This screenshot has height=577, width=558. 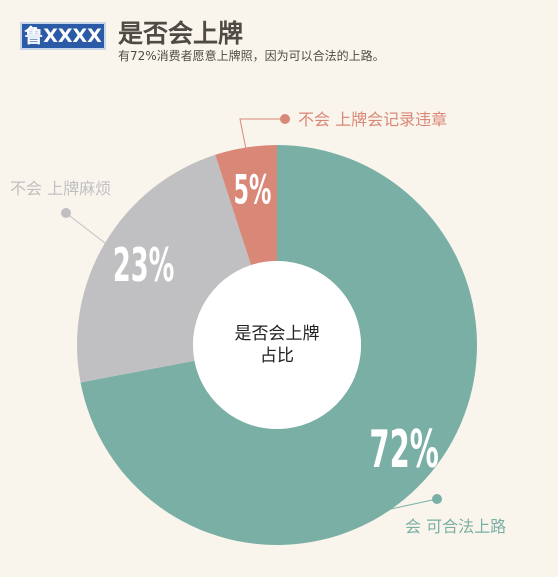 I want to click on center-label-line-1: 占比, so click(x=277, y=356).